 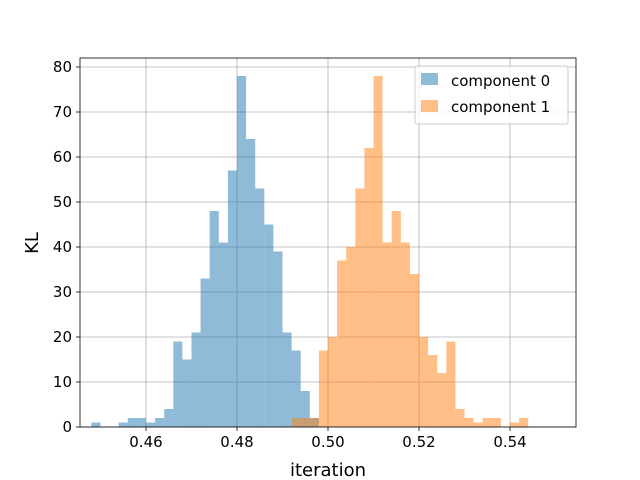 What do you see at coordinates (62, 157) in the screenshot?
I see `y-tick-label-6: 60` at bounding box center [62, 157].